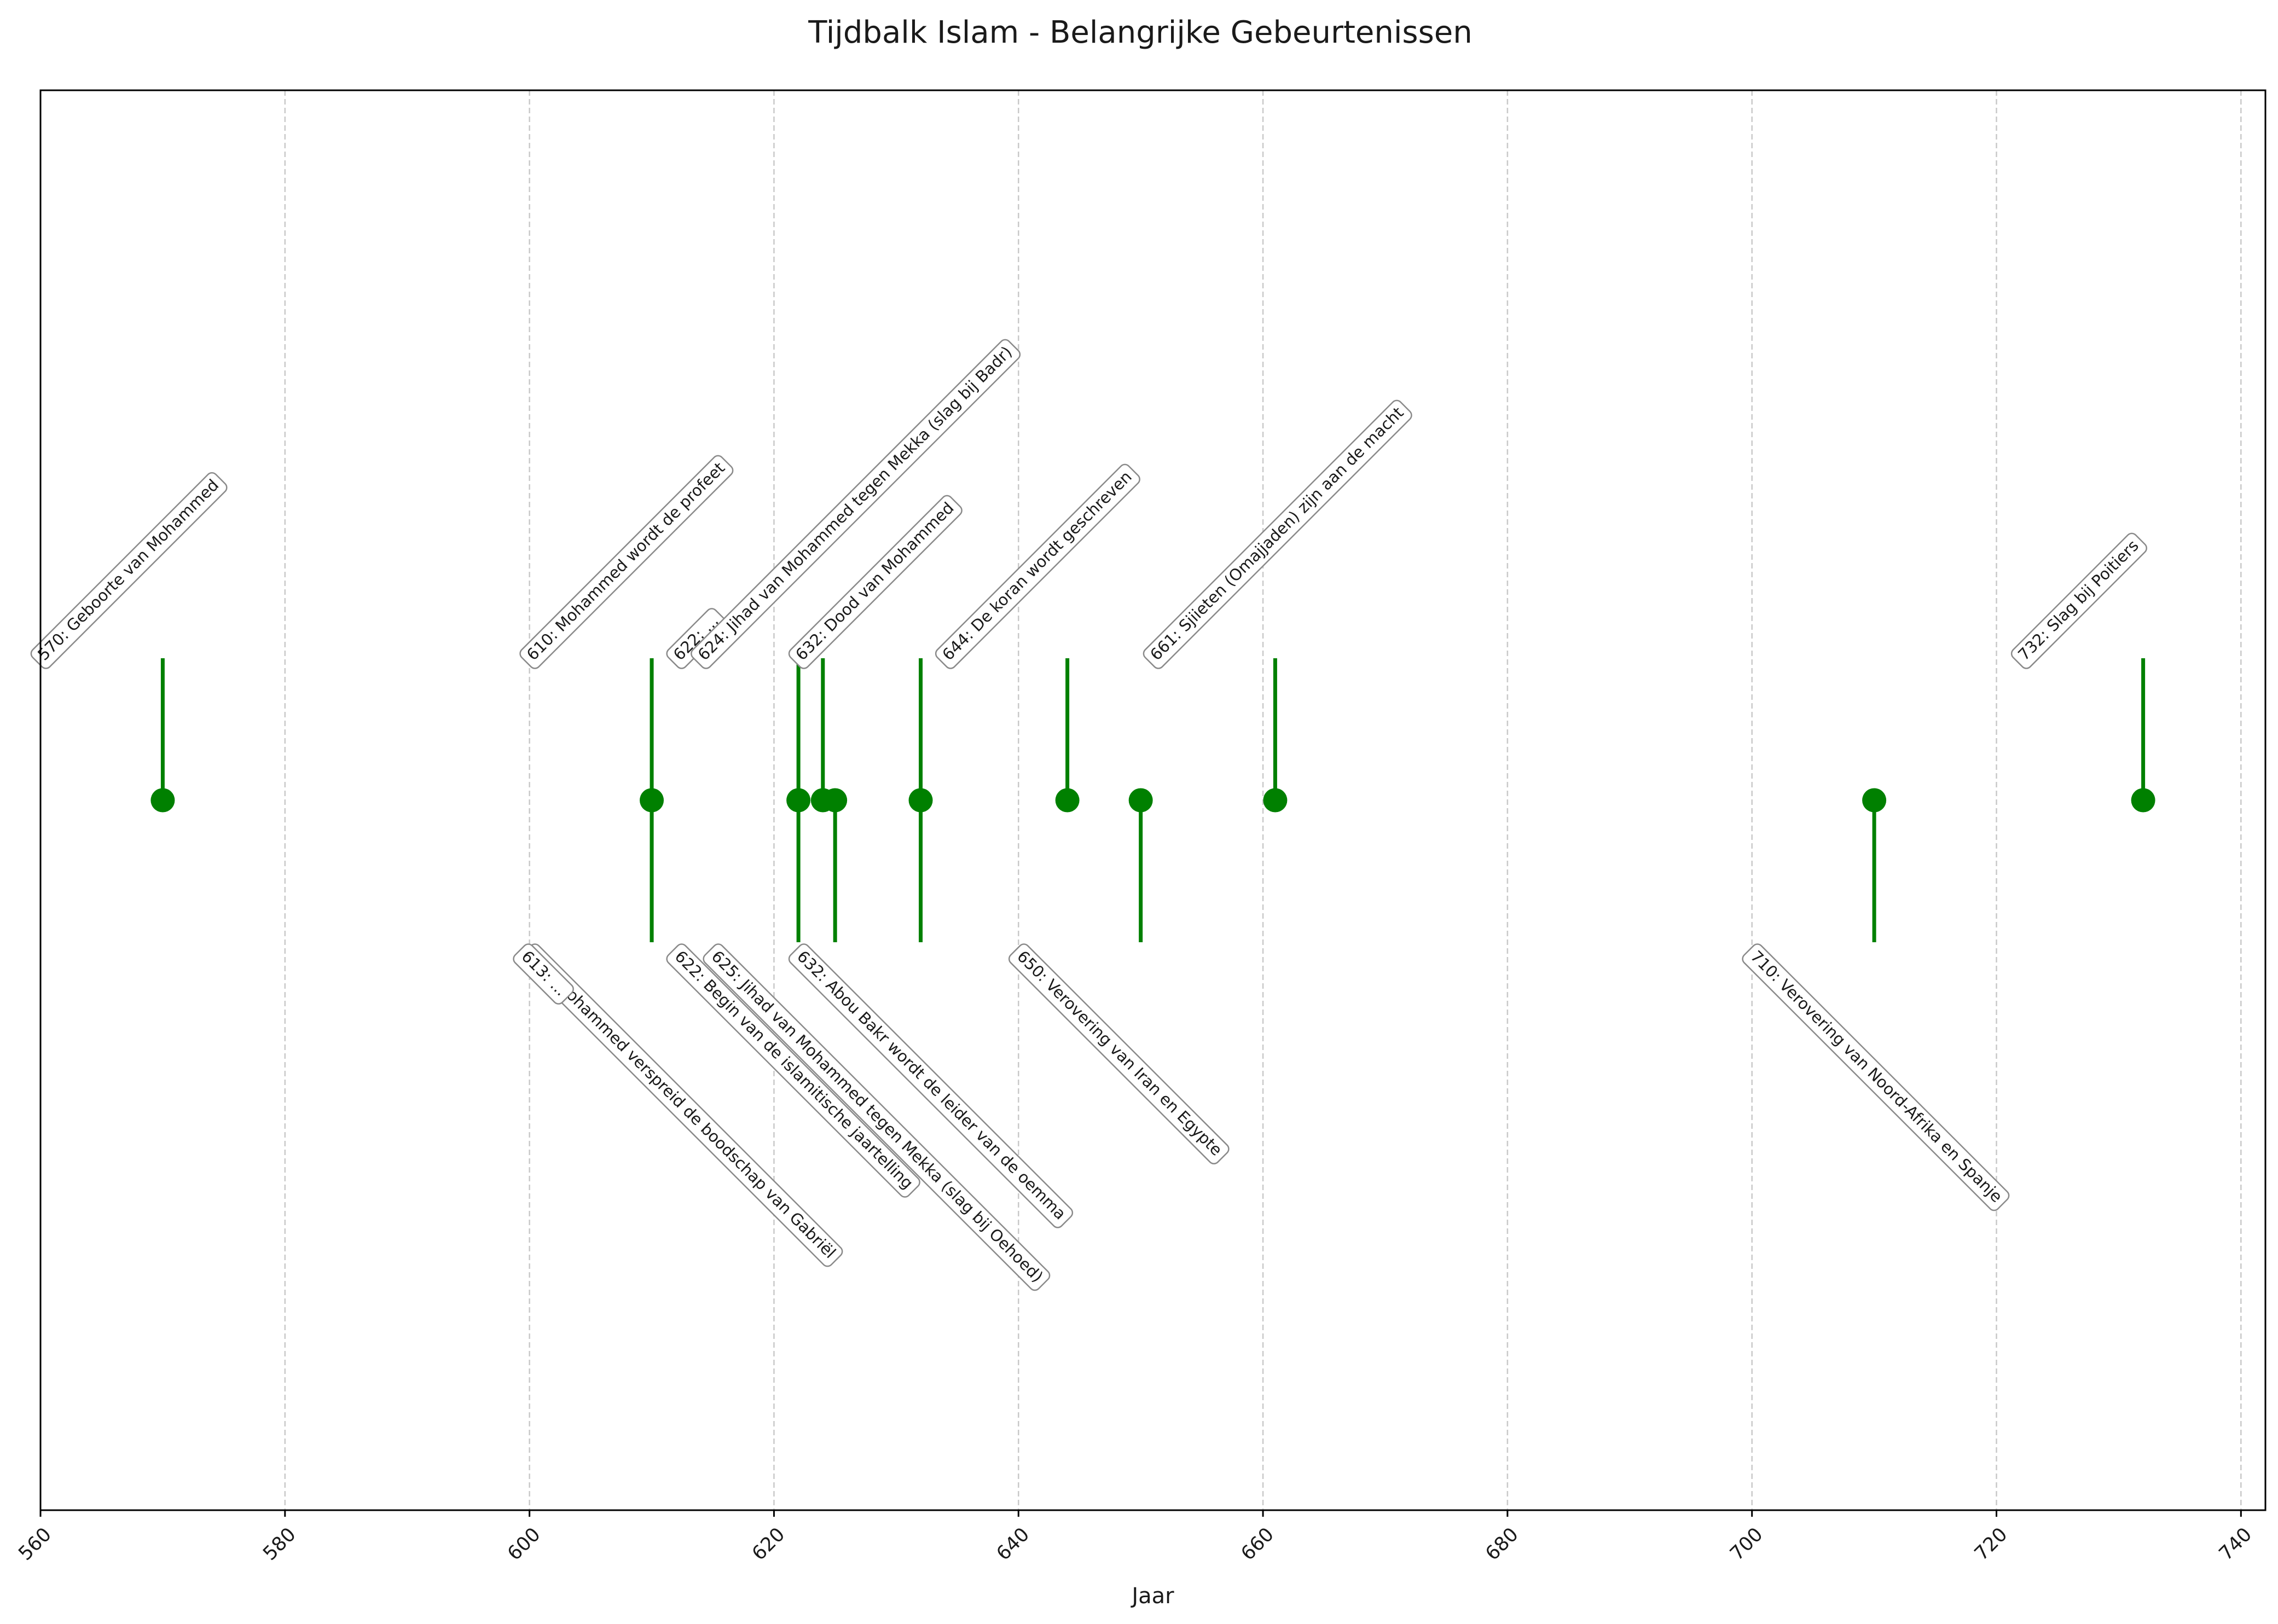 Image resolution: width=2278 pixels, height=1624 pixels. What do you see at coordinates (769, 1544) in the screenshot?
I see `x-tick-label: 620` at bounding box center [769, 1544].